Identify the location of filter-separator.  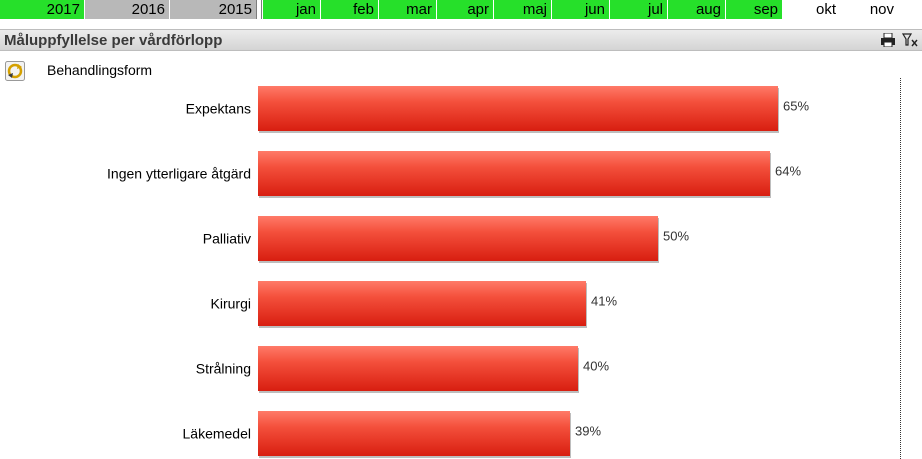
(259, 9).